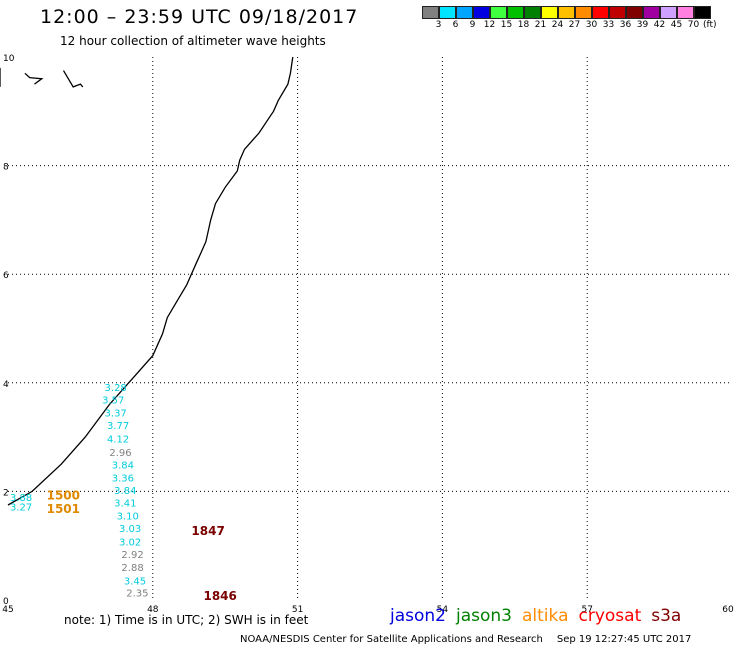 The width and height of the screenshot is (740, 650). What do you see at coordinates (6, 602) in the screenshot?
I see `y-tick-label: 0` at bounding box center [6, 602].